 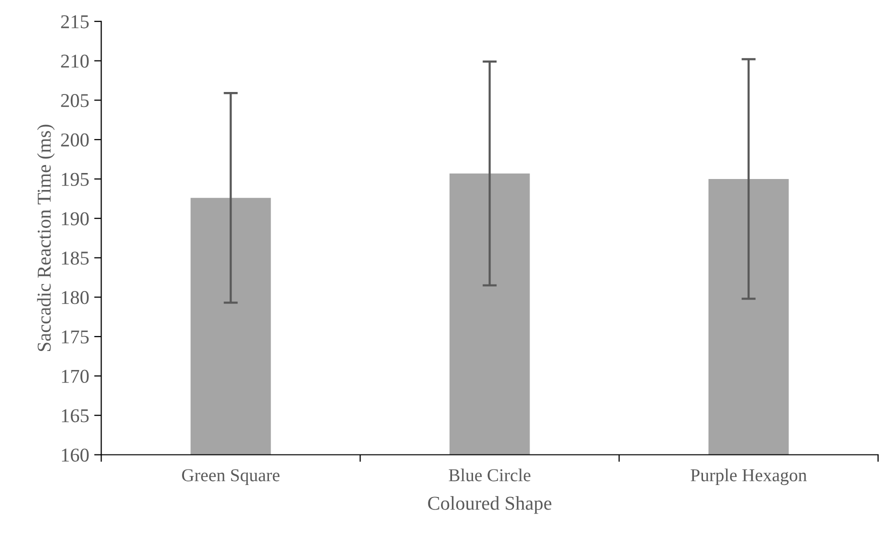 What do you see at coordinates (75, 258) in the screenshot?
I see `y-tick-label: 185` at bounding box center [75, 258].